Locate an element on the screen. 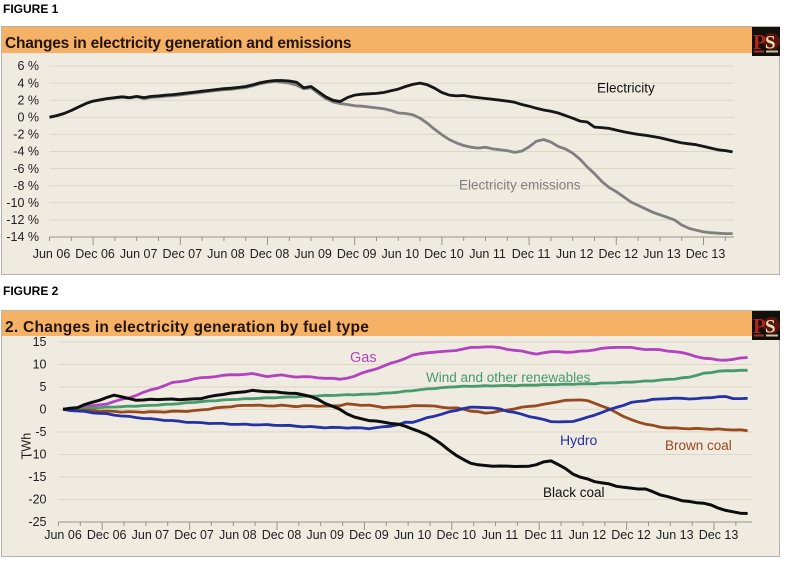  svg-text: Black coal is located at coordinates (574, 492).